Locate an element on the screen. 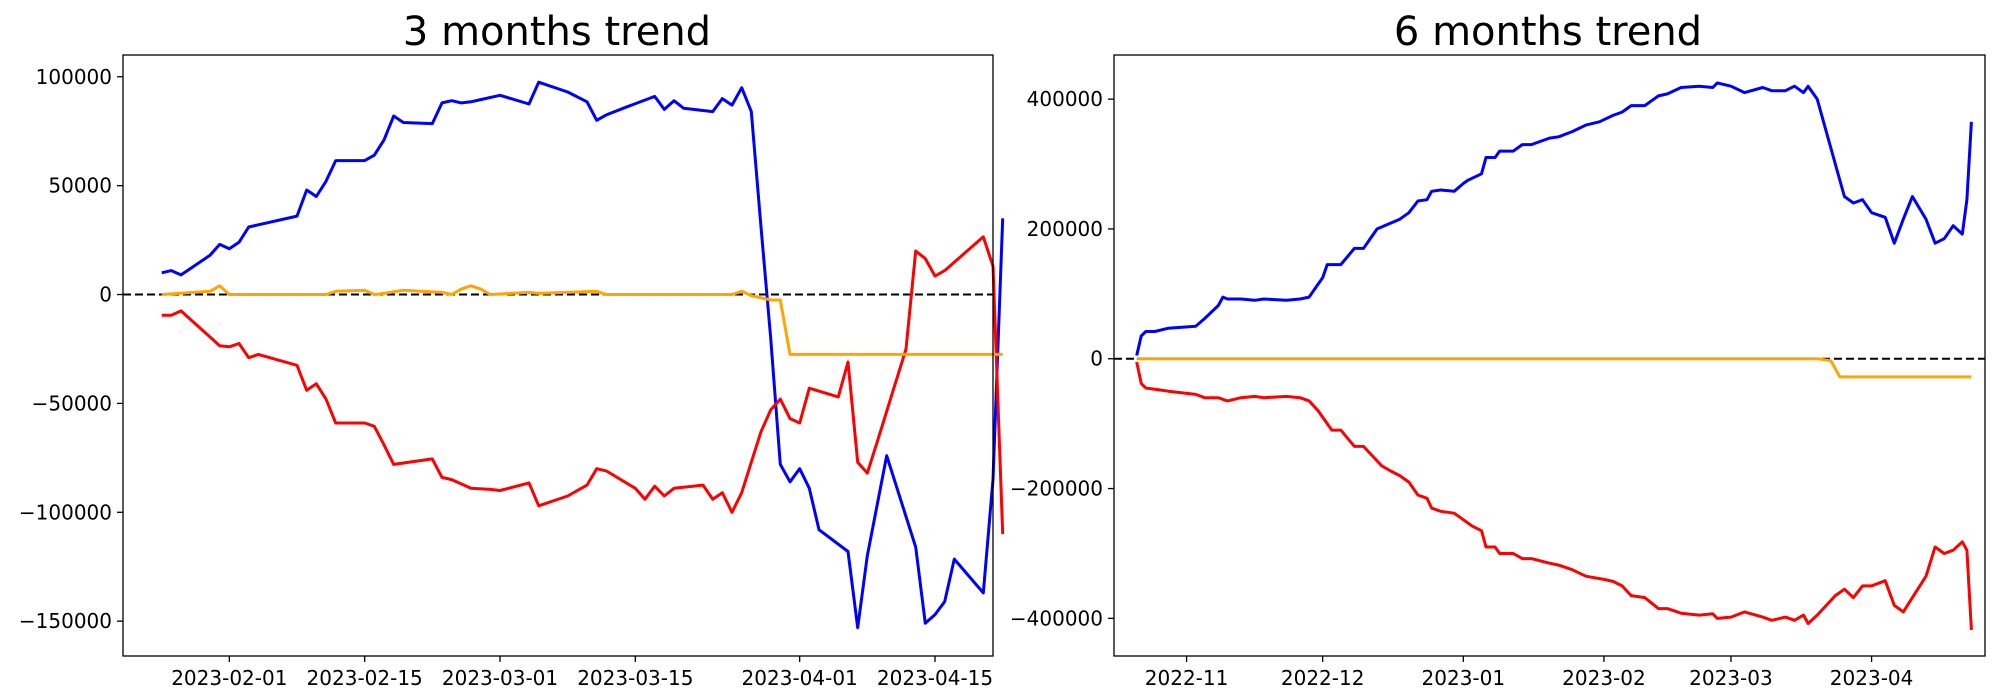 The width and height of the screenshot is (2000, 700). x-tick-label: 2023-04-15 is located at coordinates (935, 678).